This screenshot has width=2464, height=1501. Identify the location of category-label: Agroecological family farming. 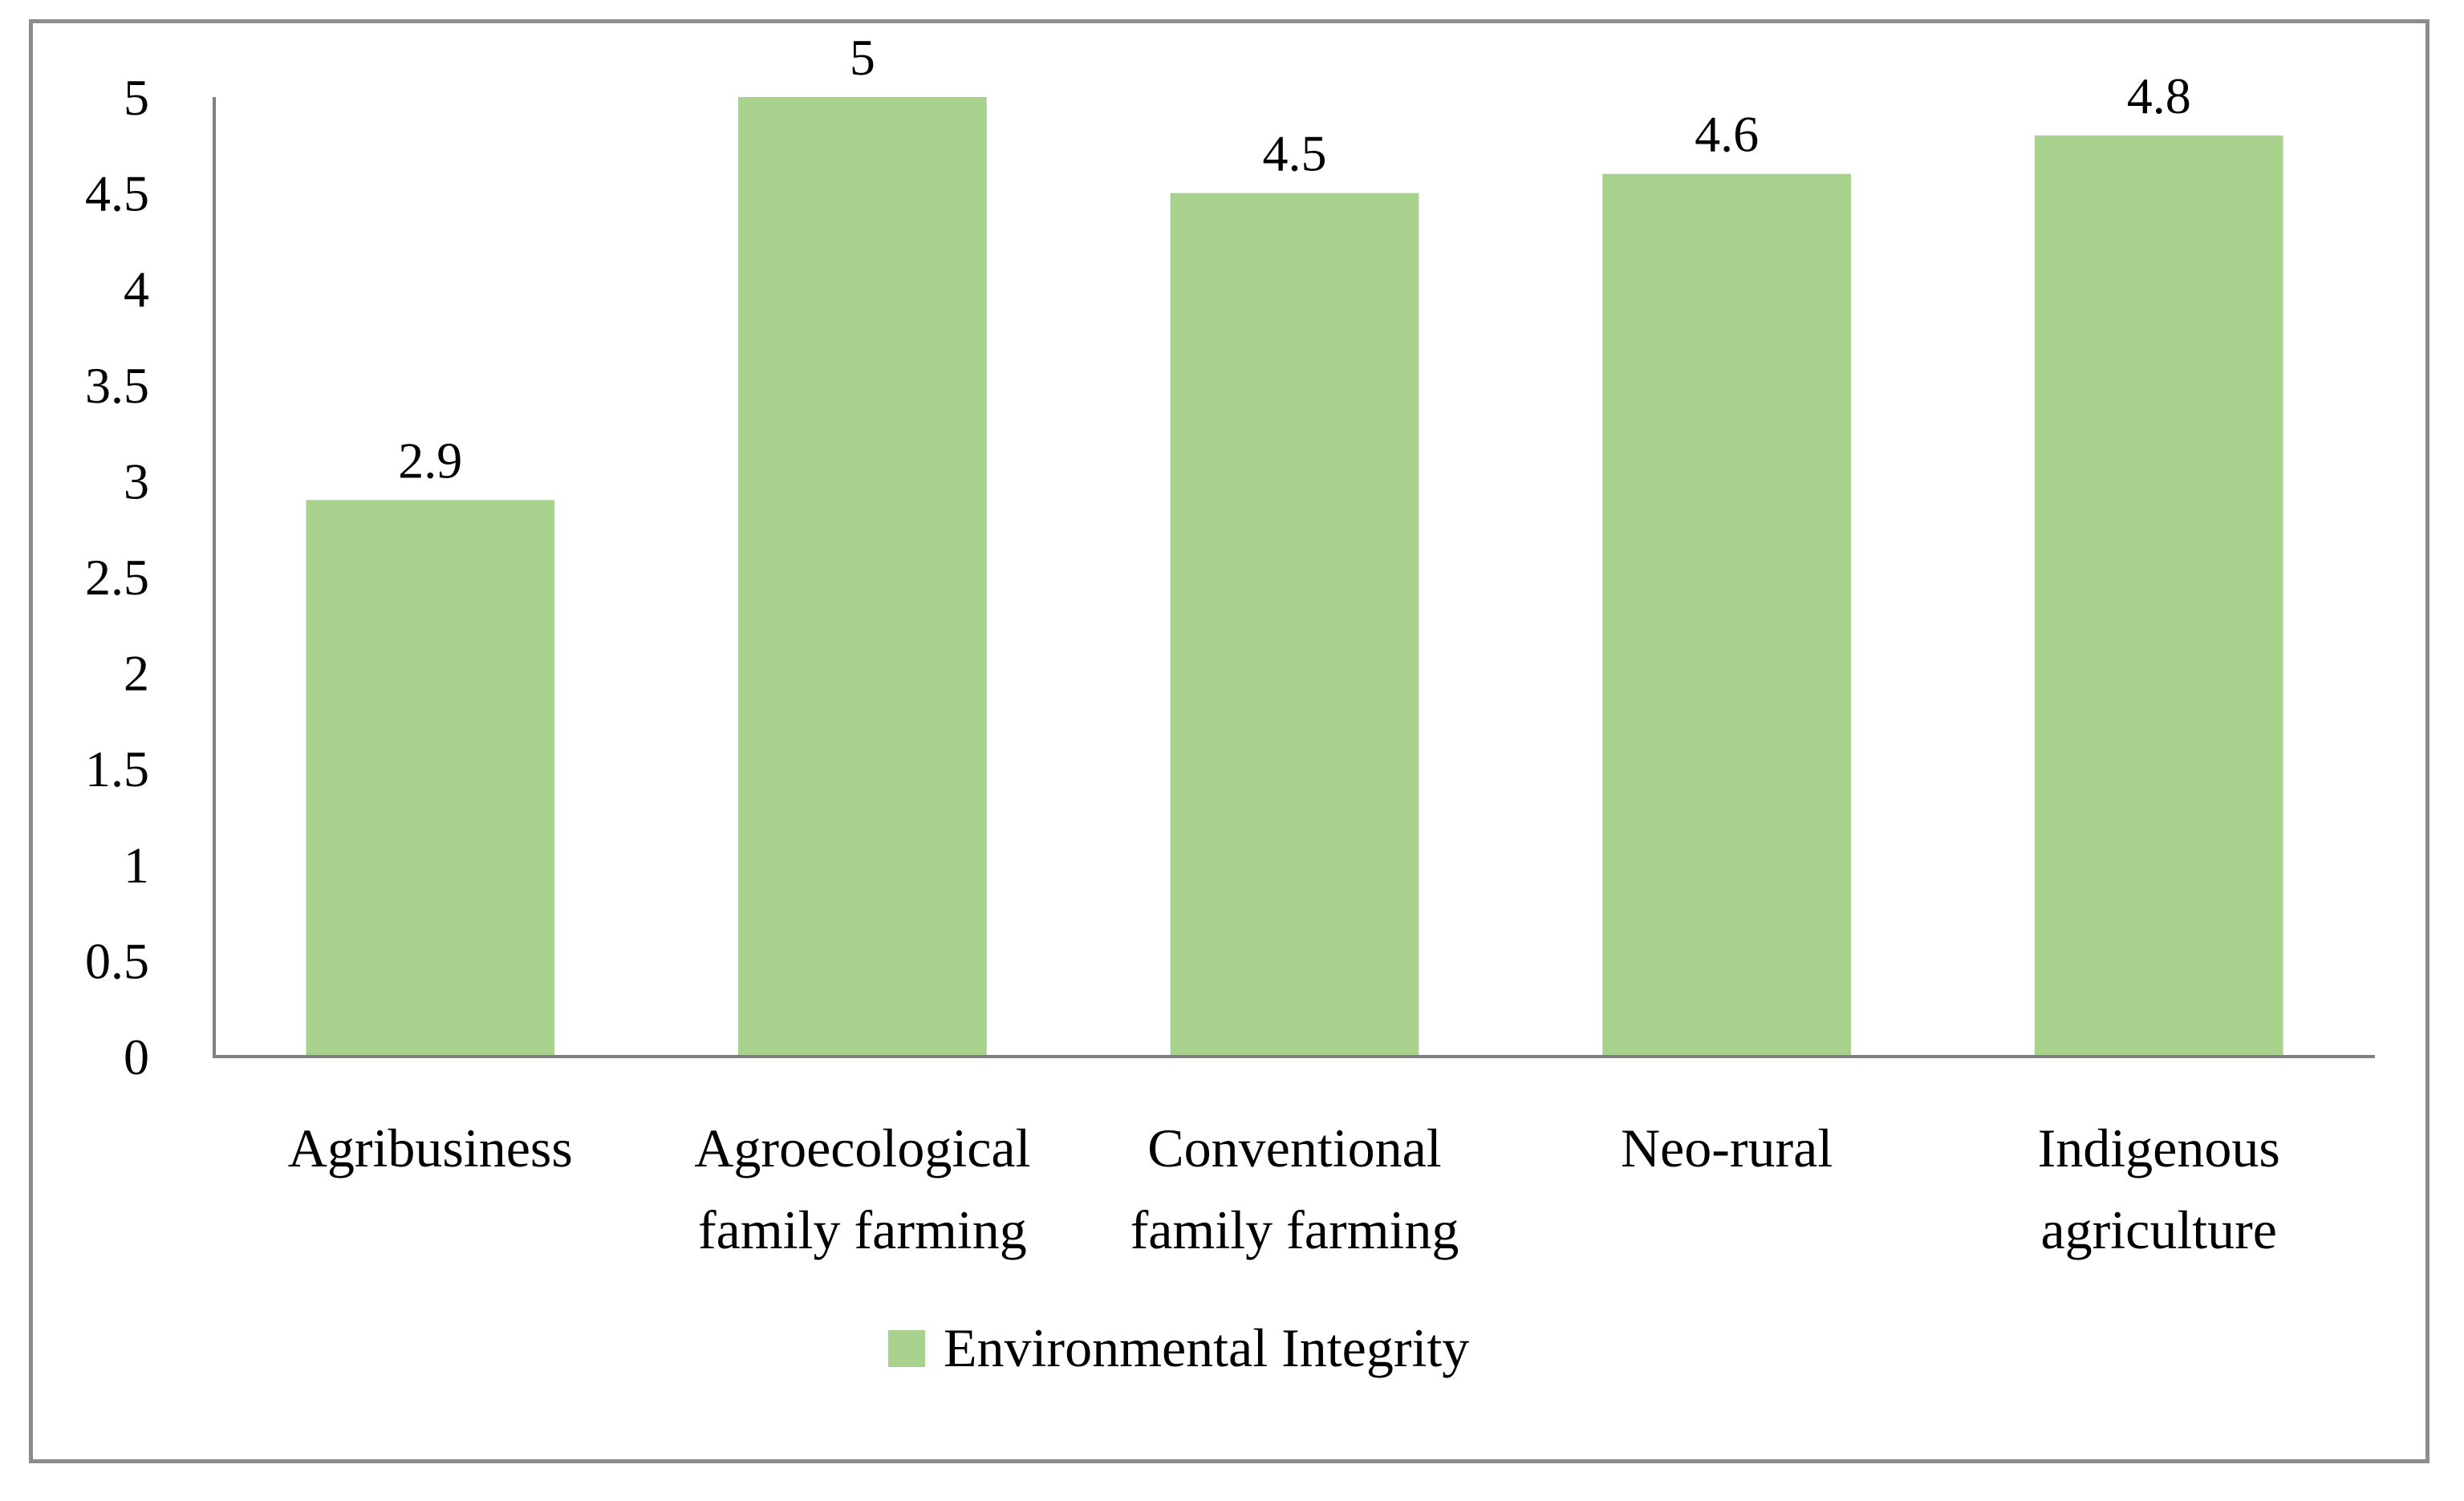
(862, 1189).